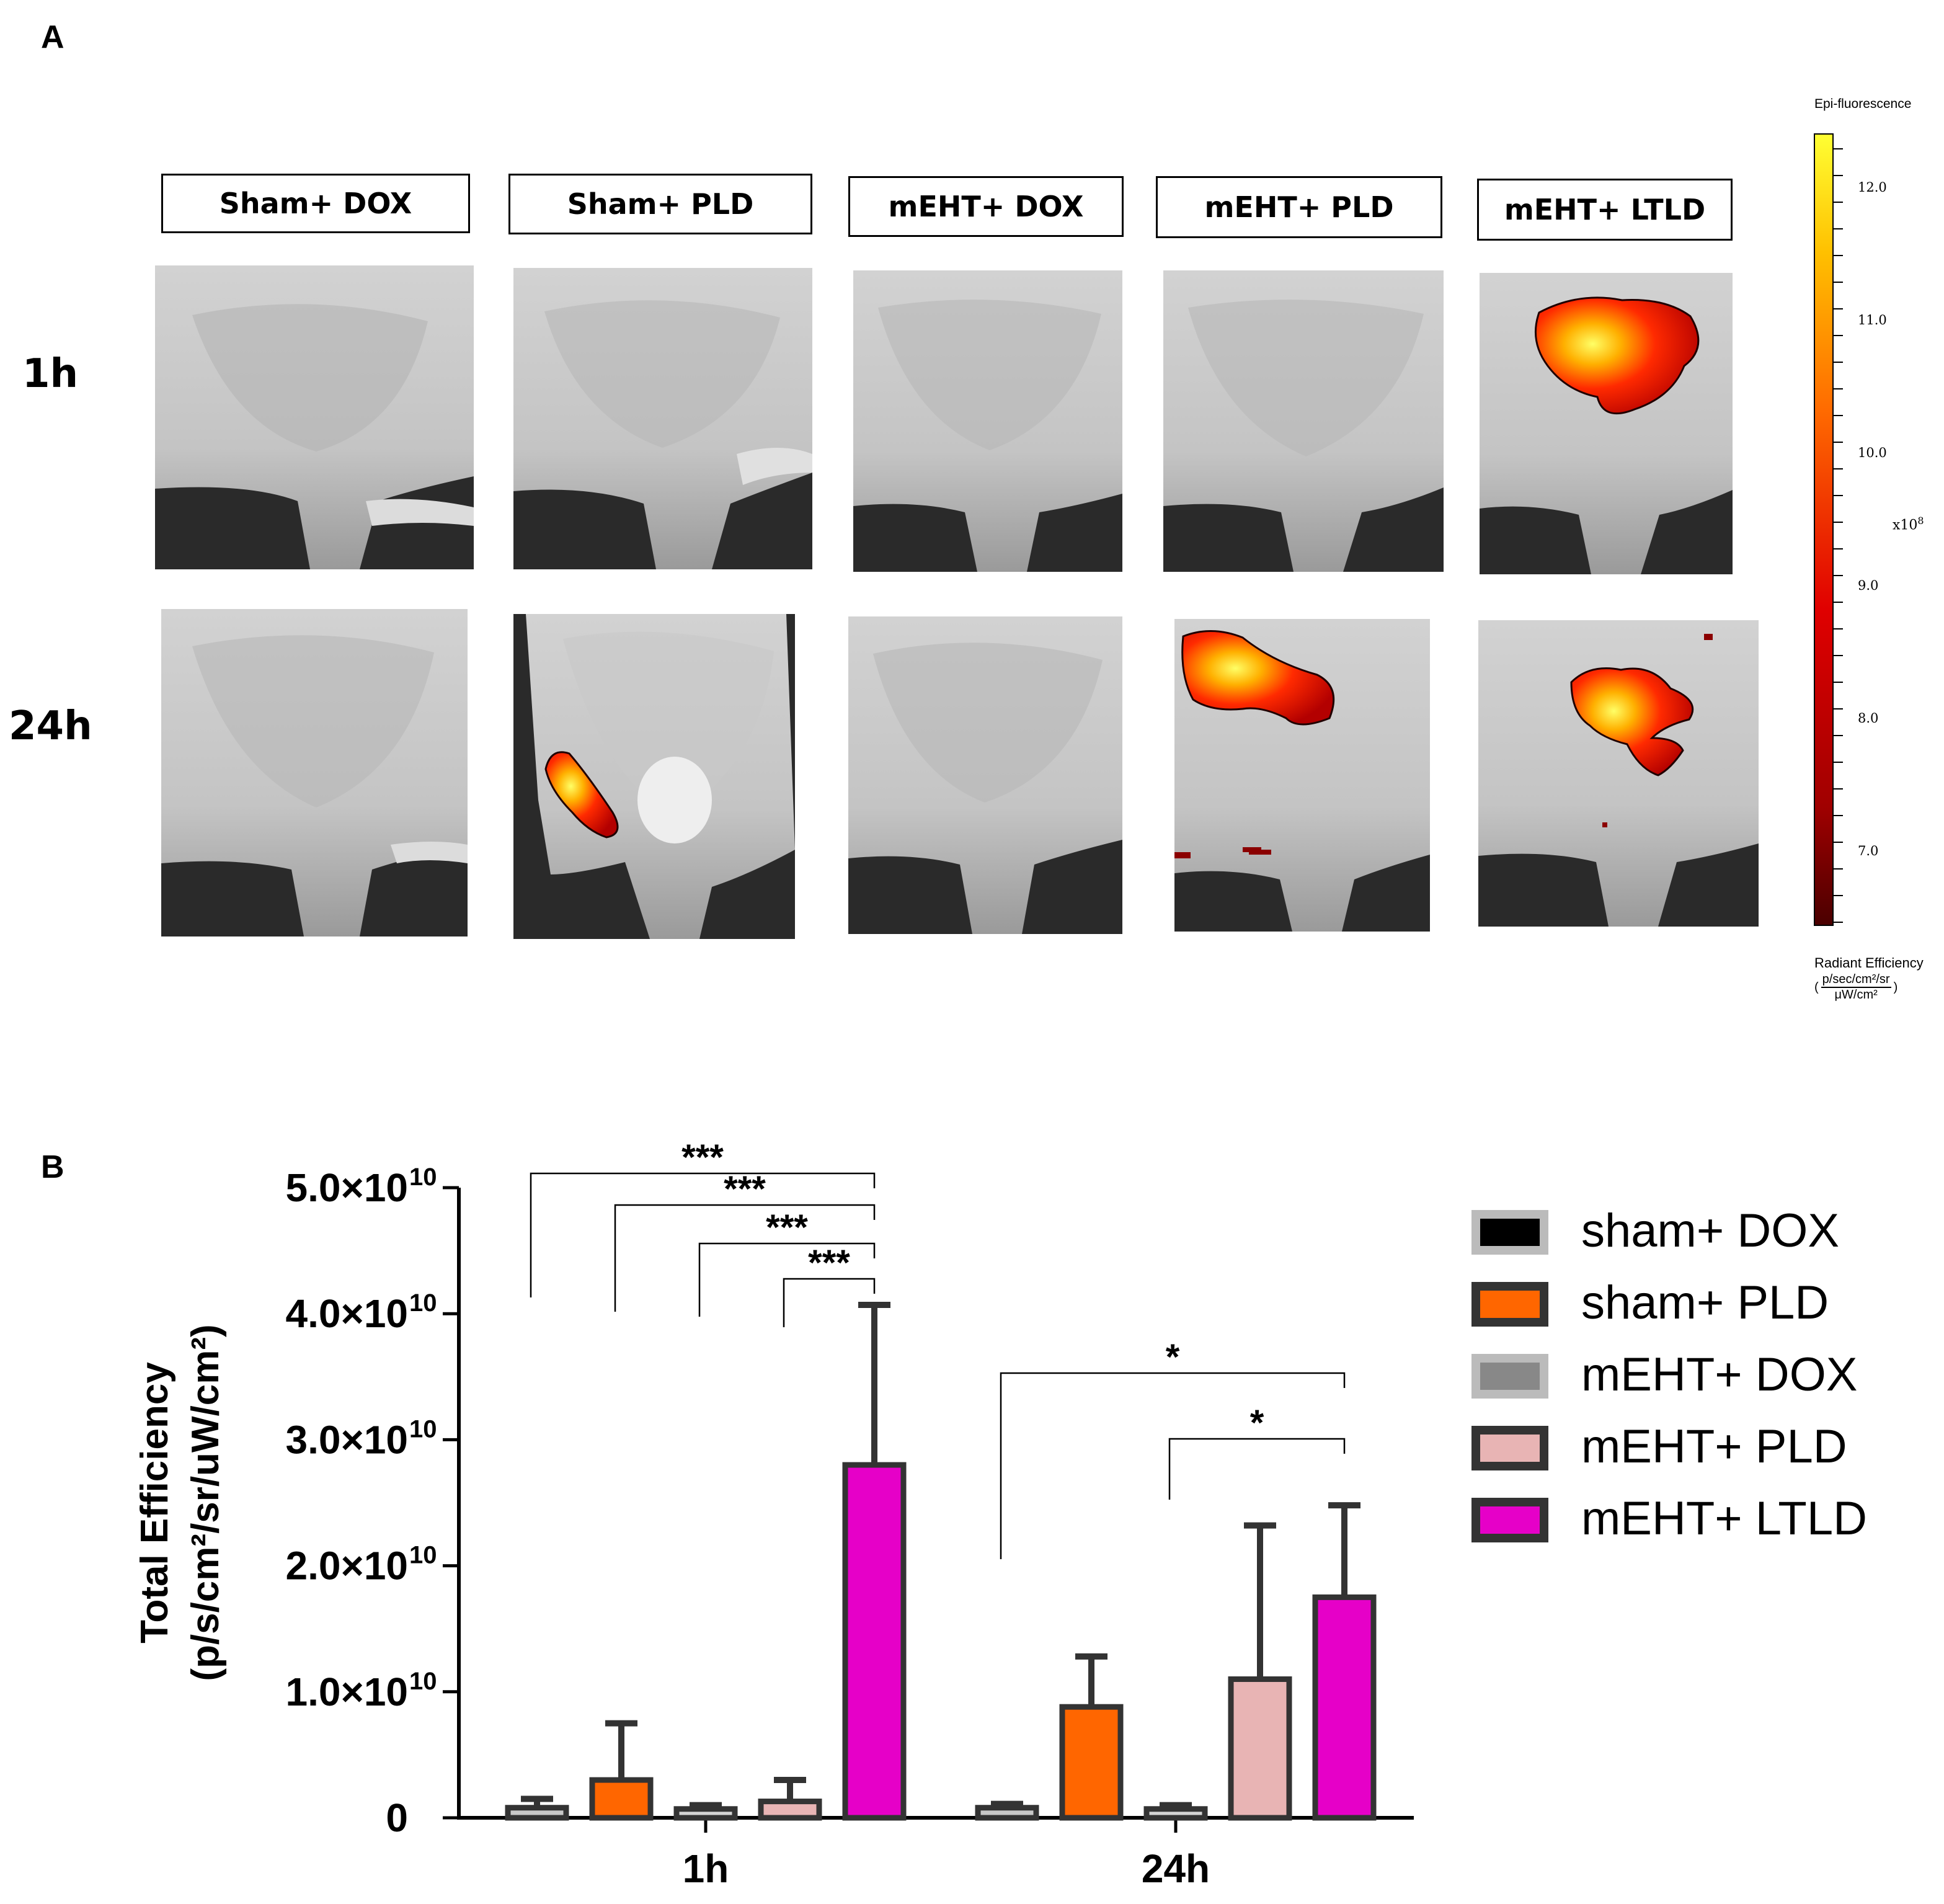  What do you see at coordinates (654, 776) in the screenshot?
I see `image-sham-pld-24h` at bounding box center [654, 776].